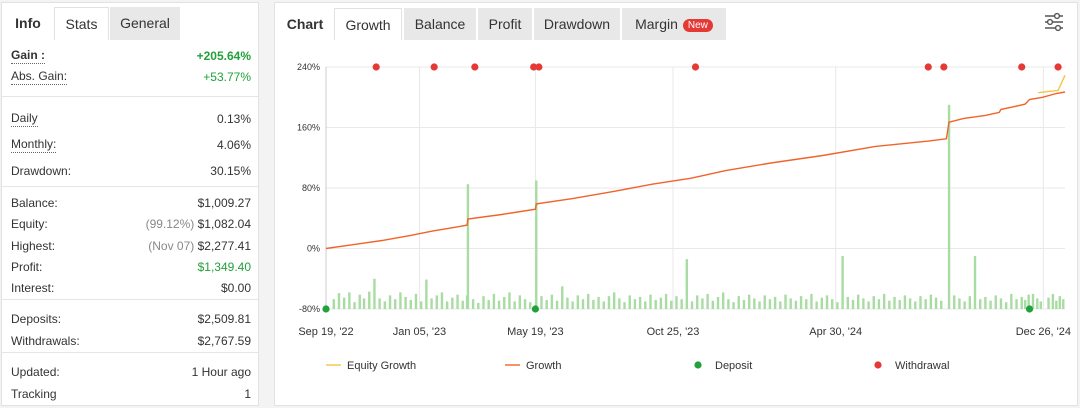 This screenshot has width=1080, height=408. I want to click on legend-dot-marker, so click(878, 365).